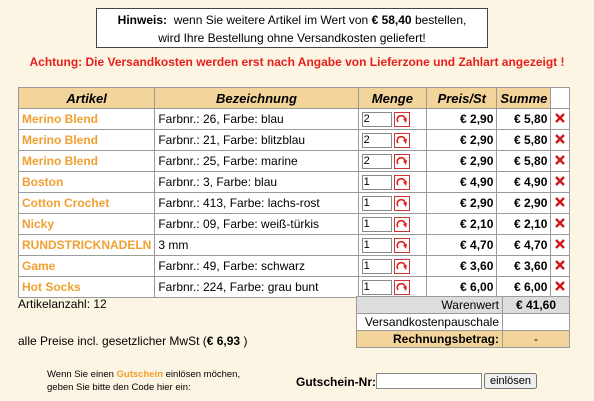 The height and width of the screenshot is (401, 594). Describe the element at coordinates (462, 224) in the screenshot. I see `unit-price: € 2,10` at that location.